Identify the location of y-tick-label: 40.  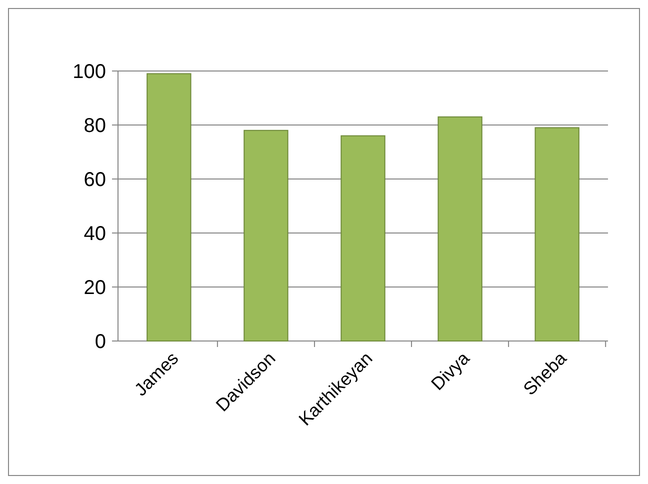
(95, 234).